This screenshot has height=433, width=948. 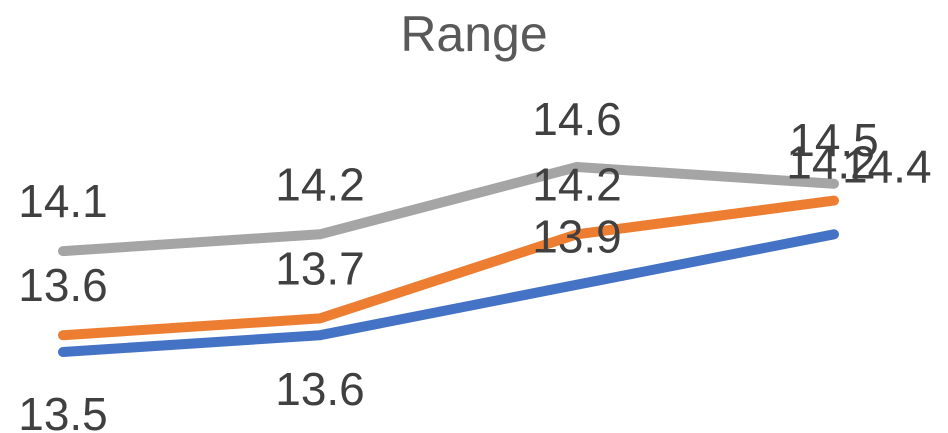 I want to click on data-label: 13.7, so click(x=320, y=268).